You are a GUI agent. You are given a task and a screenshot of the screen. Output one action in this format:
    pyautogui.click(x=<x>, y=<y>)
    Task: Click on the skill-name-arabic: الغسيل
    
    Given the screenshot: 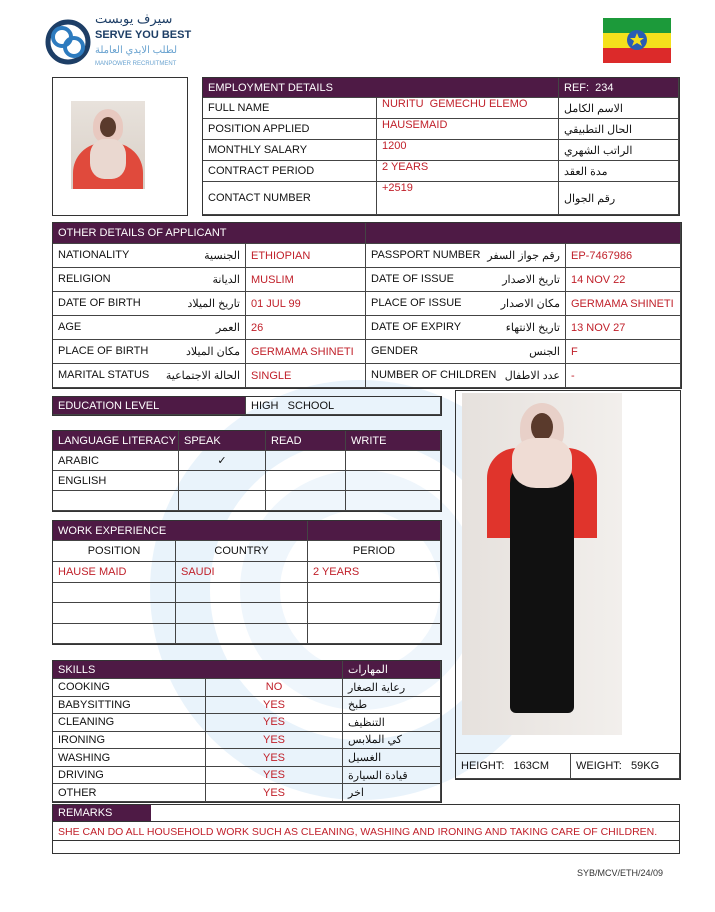 What is the action you would take?
    pyautogui.click(x=392, y=758)
    